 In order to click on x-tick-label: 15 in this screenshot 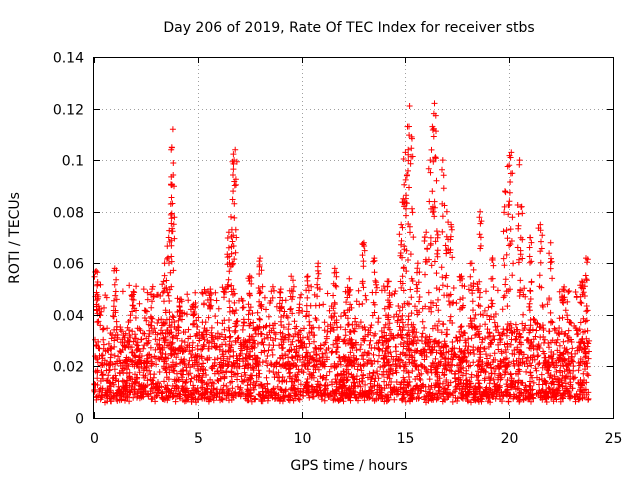, I will do `click(406, 439)`.